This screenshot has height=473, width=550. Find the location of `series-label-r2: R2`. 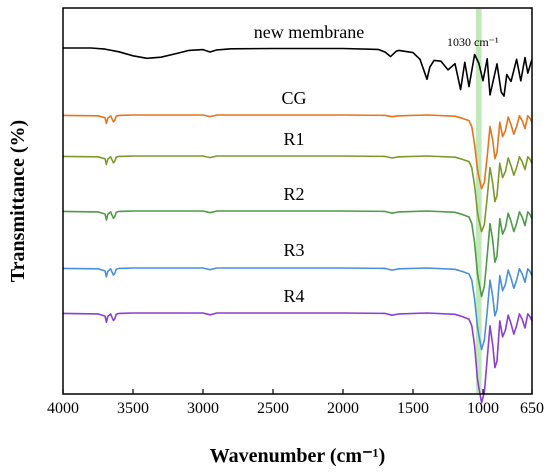

series-label-r2: R2 is located at coordinates (293, 194).